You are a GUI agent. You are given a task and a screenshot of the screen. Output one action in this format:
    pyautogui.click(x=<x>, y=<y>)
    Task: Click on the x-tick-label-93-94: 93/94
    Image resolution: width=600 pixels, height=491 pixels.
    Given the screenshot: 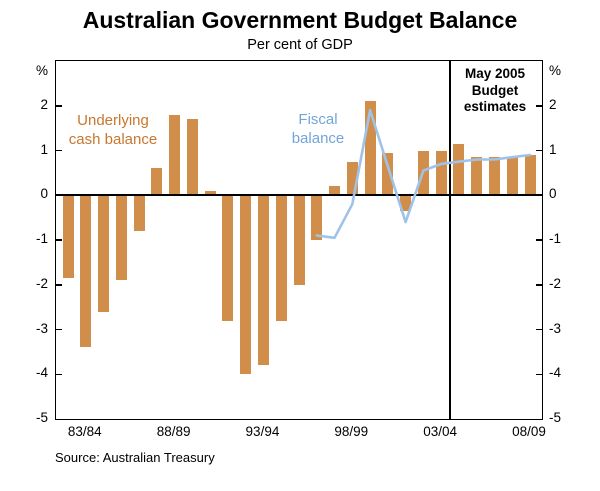 What is the action you would take?
    pyautogui.click(x=262, y=431)
    